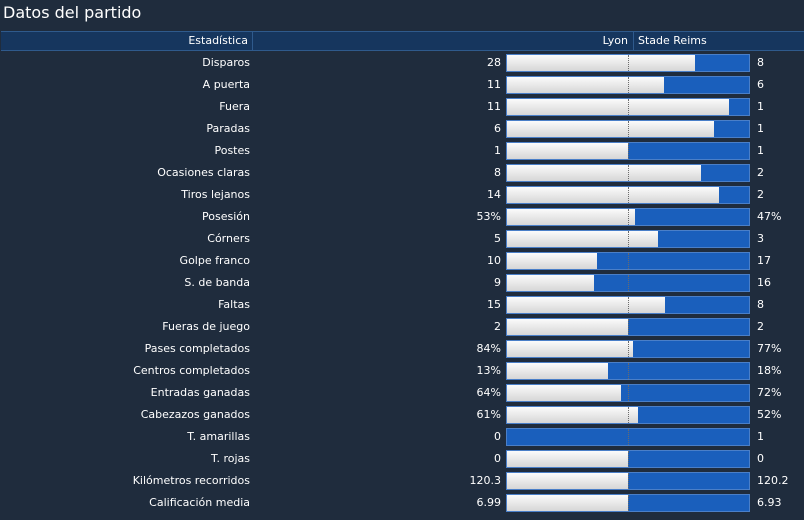 This screenshot has width=804, height=520. Describe the element at coordinates (218, 436) in the screenshot. I see `stat-label: T. amarillas` at that location.